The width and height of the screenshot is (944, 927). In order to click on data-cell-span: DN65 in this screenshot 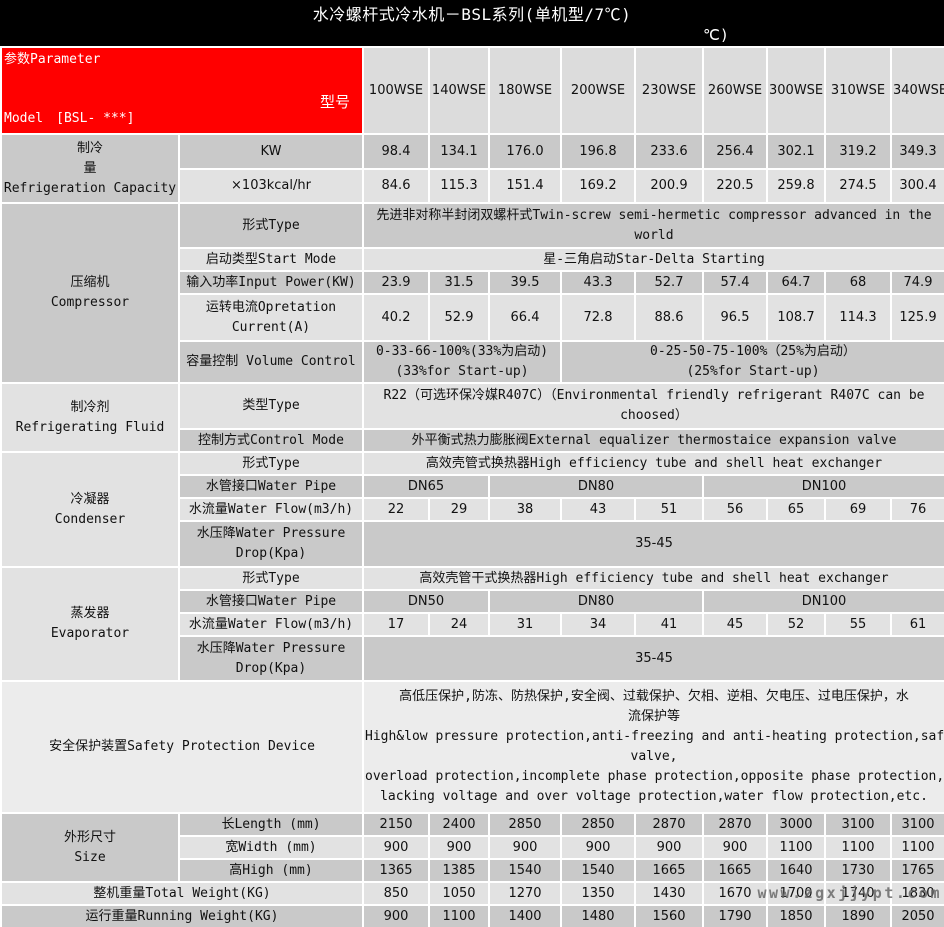, I will do `click(426, 486)`.